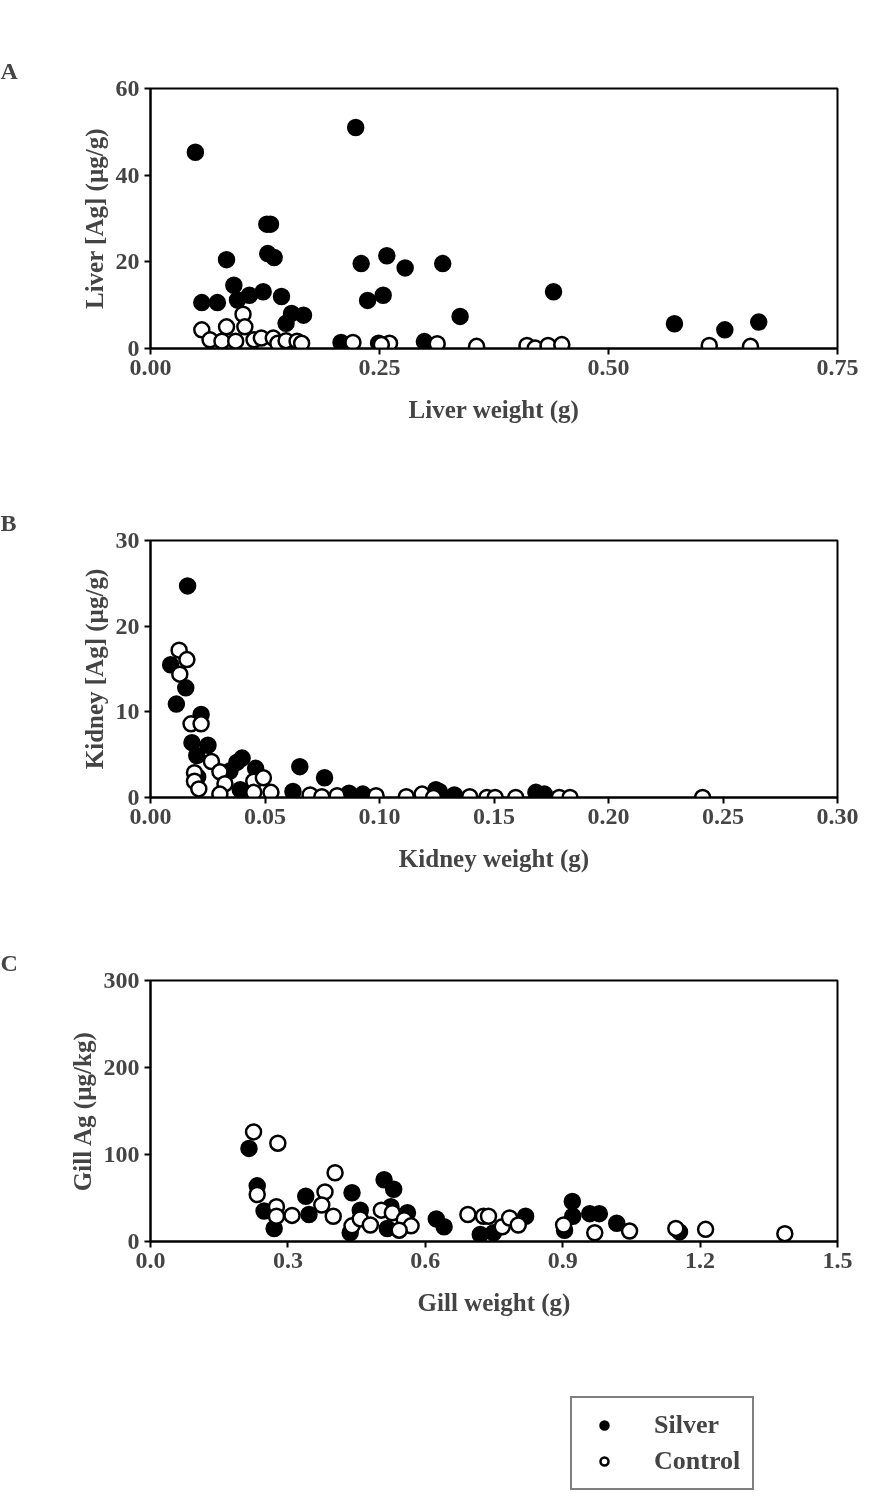 This screenshot has height=1497, width=877. I want to click on x-tick-label: 1.5, so click(837, 1259).